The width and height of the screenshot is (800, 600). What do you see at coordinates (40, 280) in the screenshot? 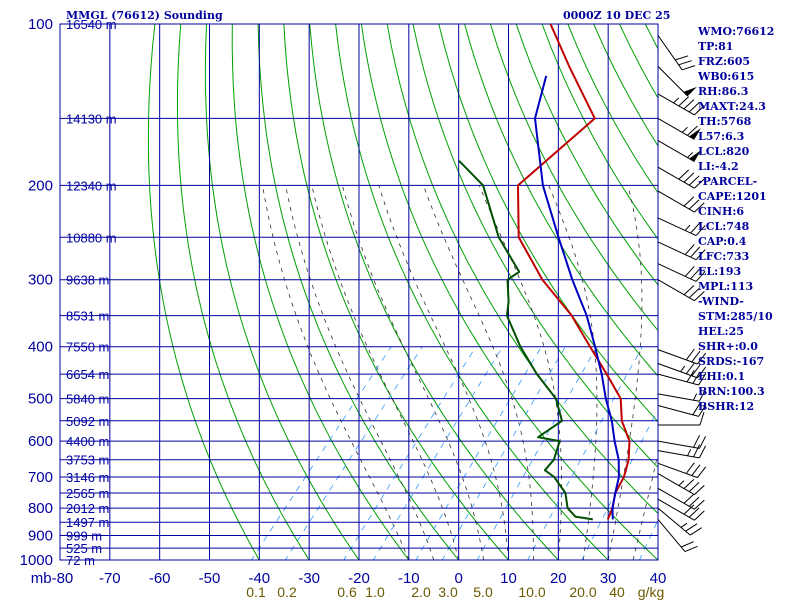
I see `pressure-tick-label: 300` at bounding box center [40, 280].